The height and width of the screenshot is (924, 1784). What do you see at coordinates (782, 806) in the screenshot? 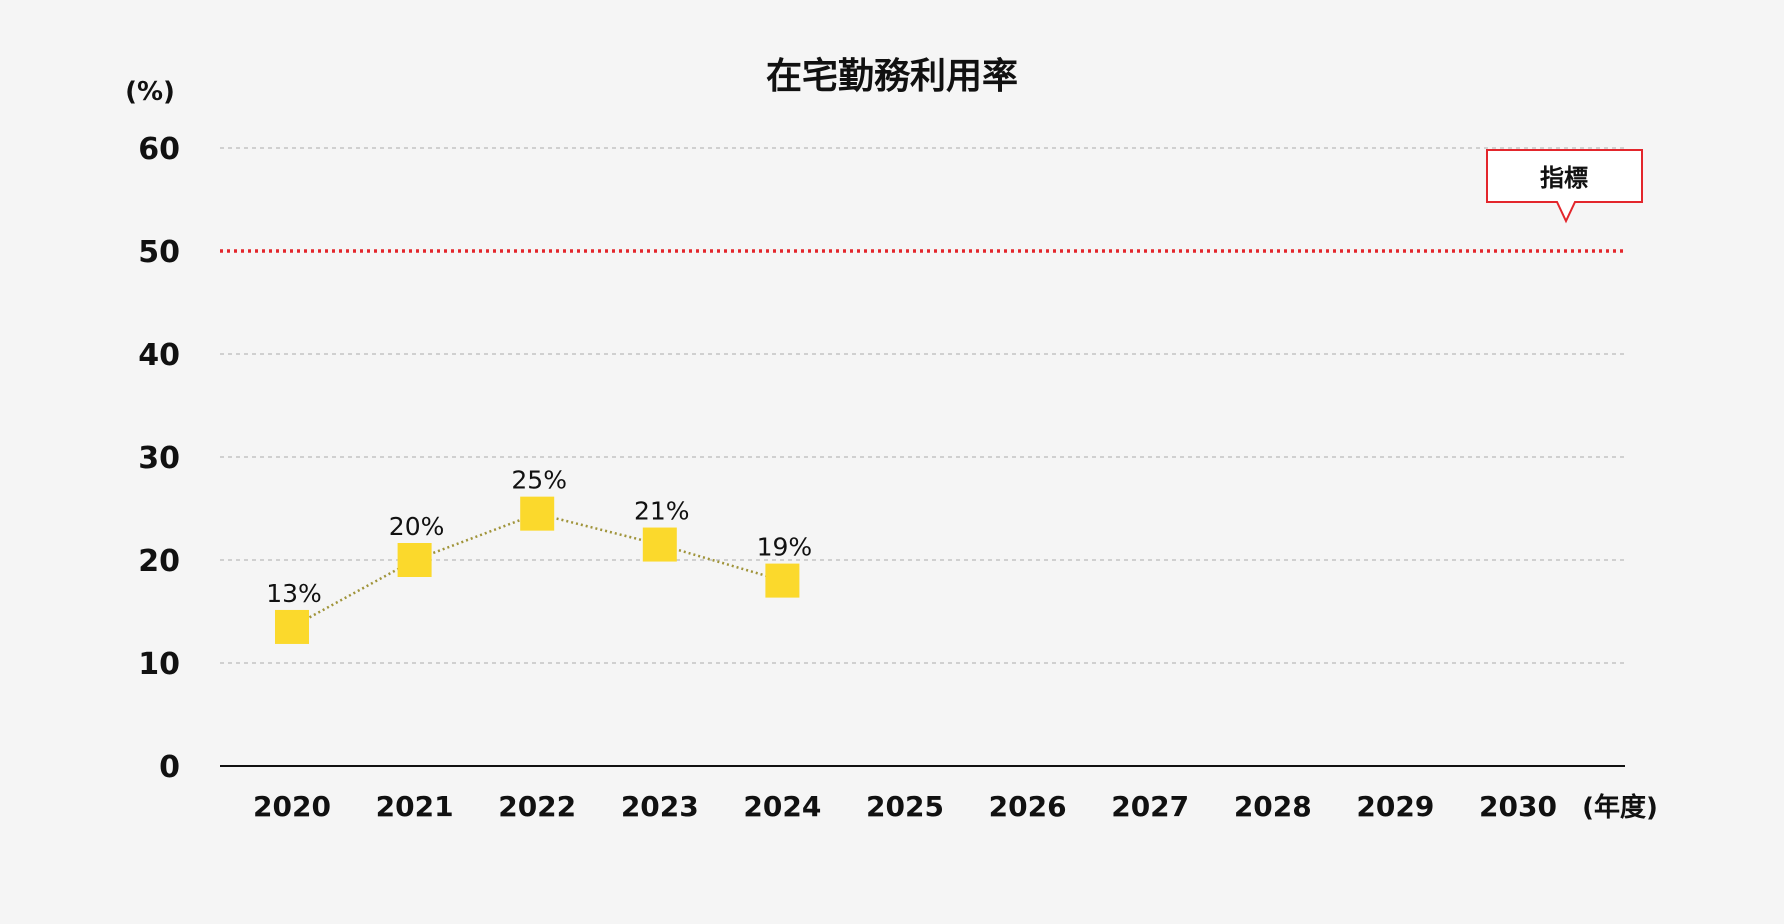
I see `x-tick-label: 2024` at bounding box center [782, 806].